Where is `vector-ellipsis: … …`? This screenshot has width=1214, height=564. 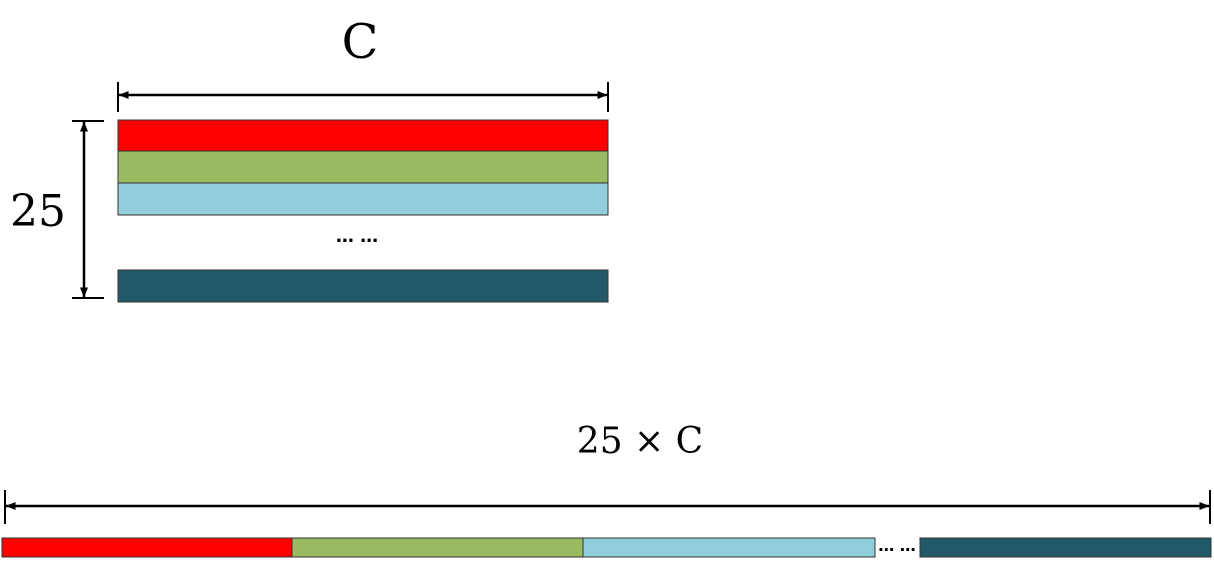 vector-ellipsis: … … is located at coordinates (897, 545).